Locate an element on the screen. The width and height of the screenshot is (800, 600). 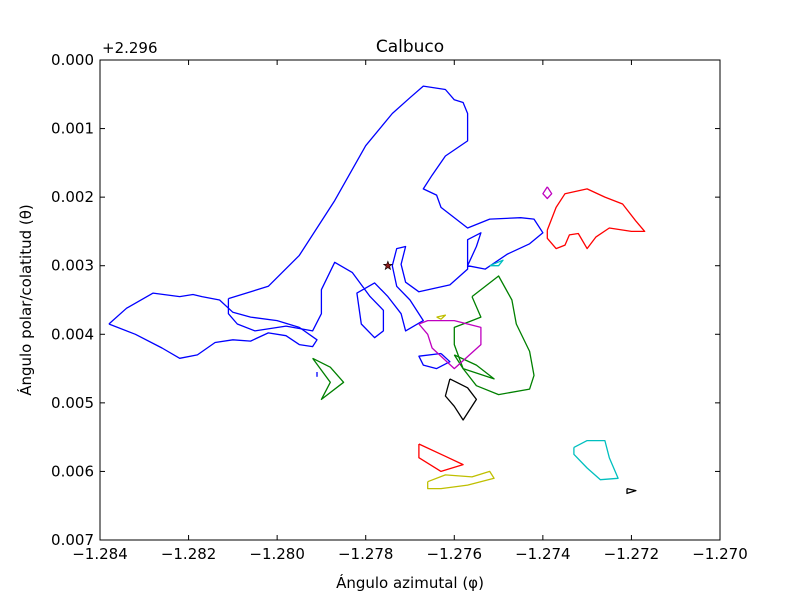
x-tick-label: −1.278 is located at coordinates (366, 554).